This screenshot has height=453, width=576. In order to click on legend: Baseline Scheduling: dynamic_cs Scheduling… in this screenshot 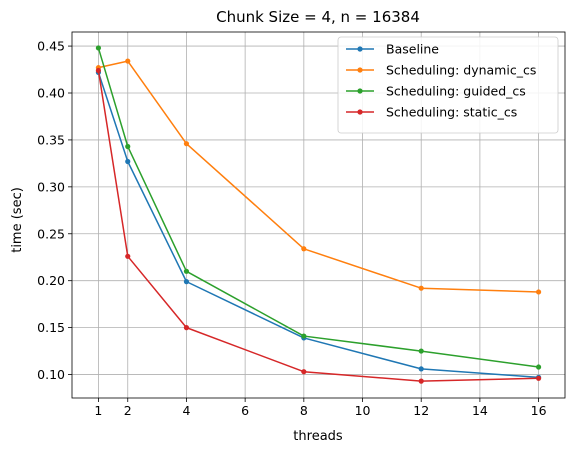, I will do `click(448, 85)`.